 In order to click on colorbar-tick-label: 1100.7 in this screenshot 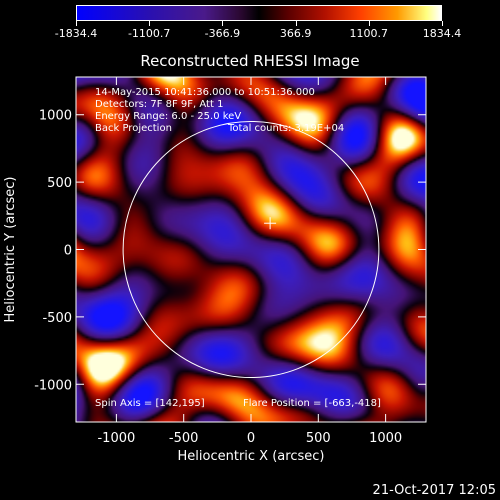, I will do `click(369, 33)`.